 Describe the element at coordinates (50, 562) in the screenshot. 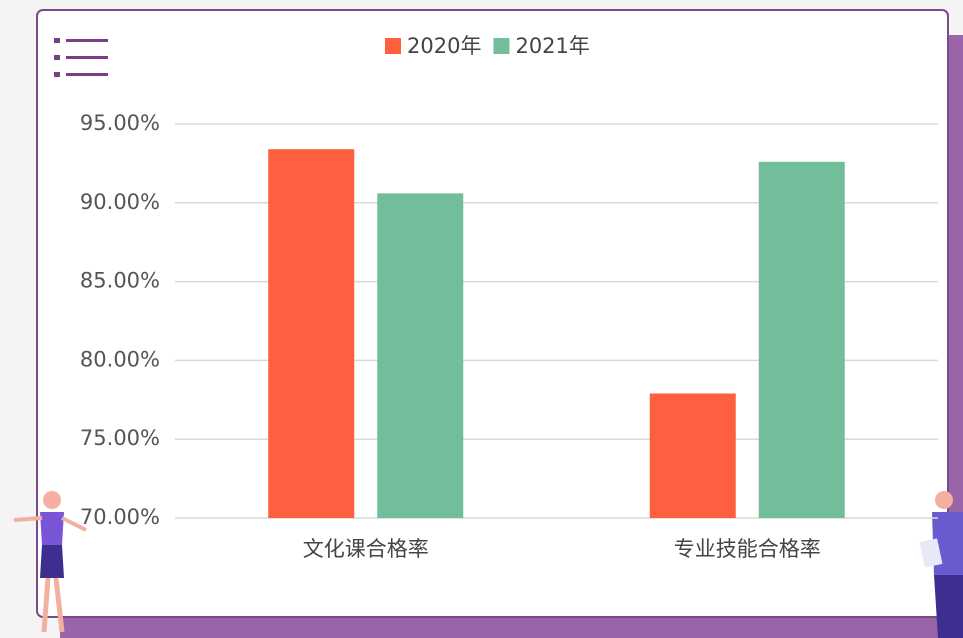

I see `figure-left` at that location.